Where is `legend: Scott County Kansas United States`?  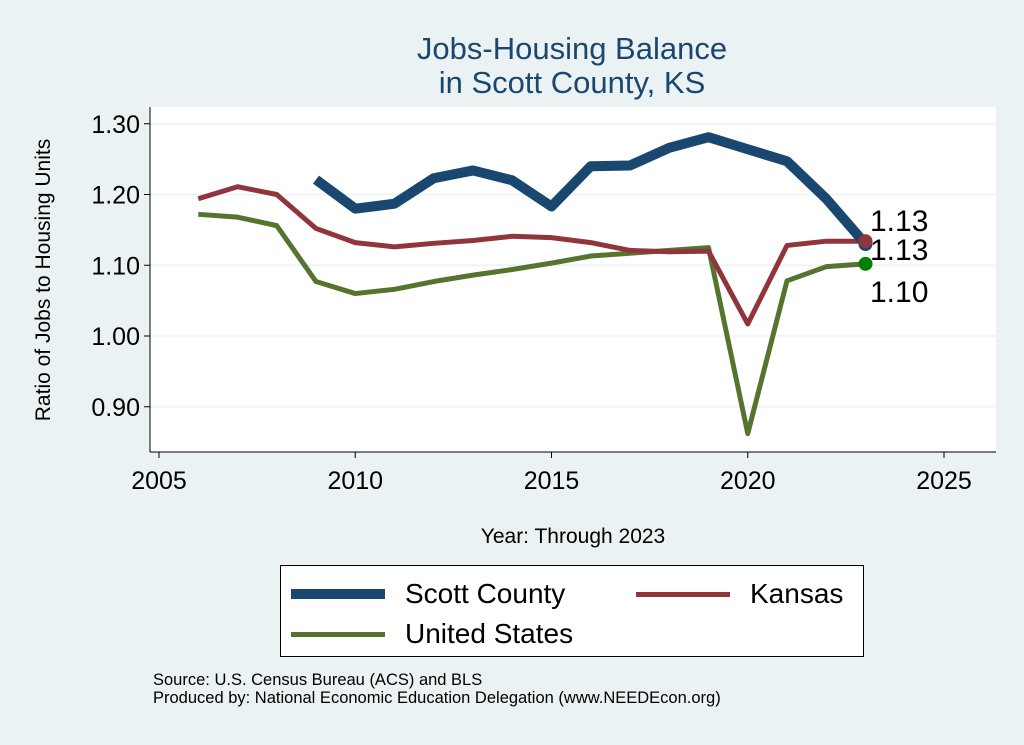
legend: Scott County Kansas United States is located at coordinates (572, 611).